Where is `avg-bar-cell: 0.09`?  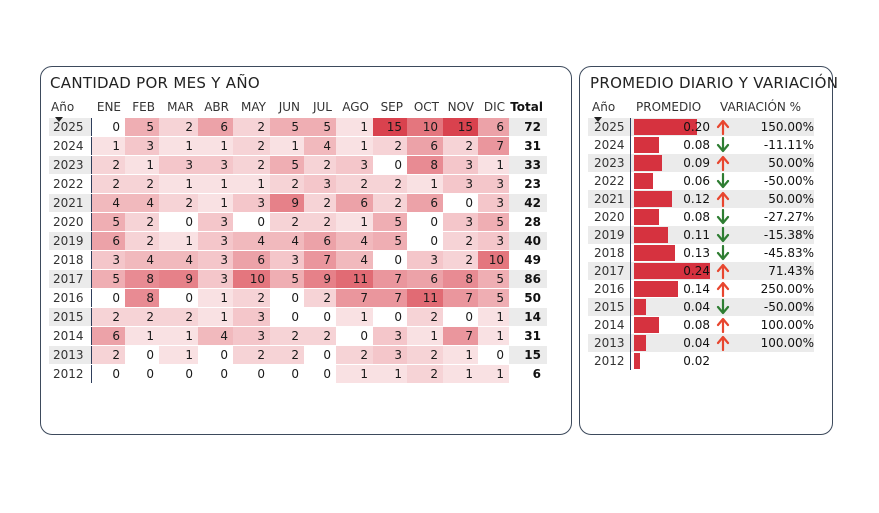 avg-bar-cell: 0.09 is located at coordinates (671, 163).